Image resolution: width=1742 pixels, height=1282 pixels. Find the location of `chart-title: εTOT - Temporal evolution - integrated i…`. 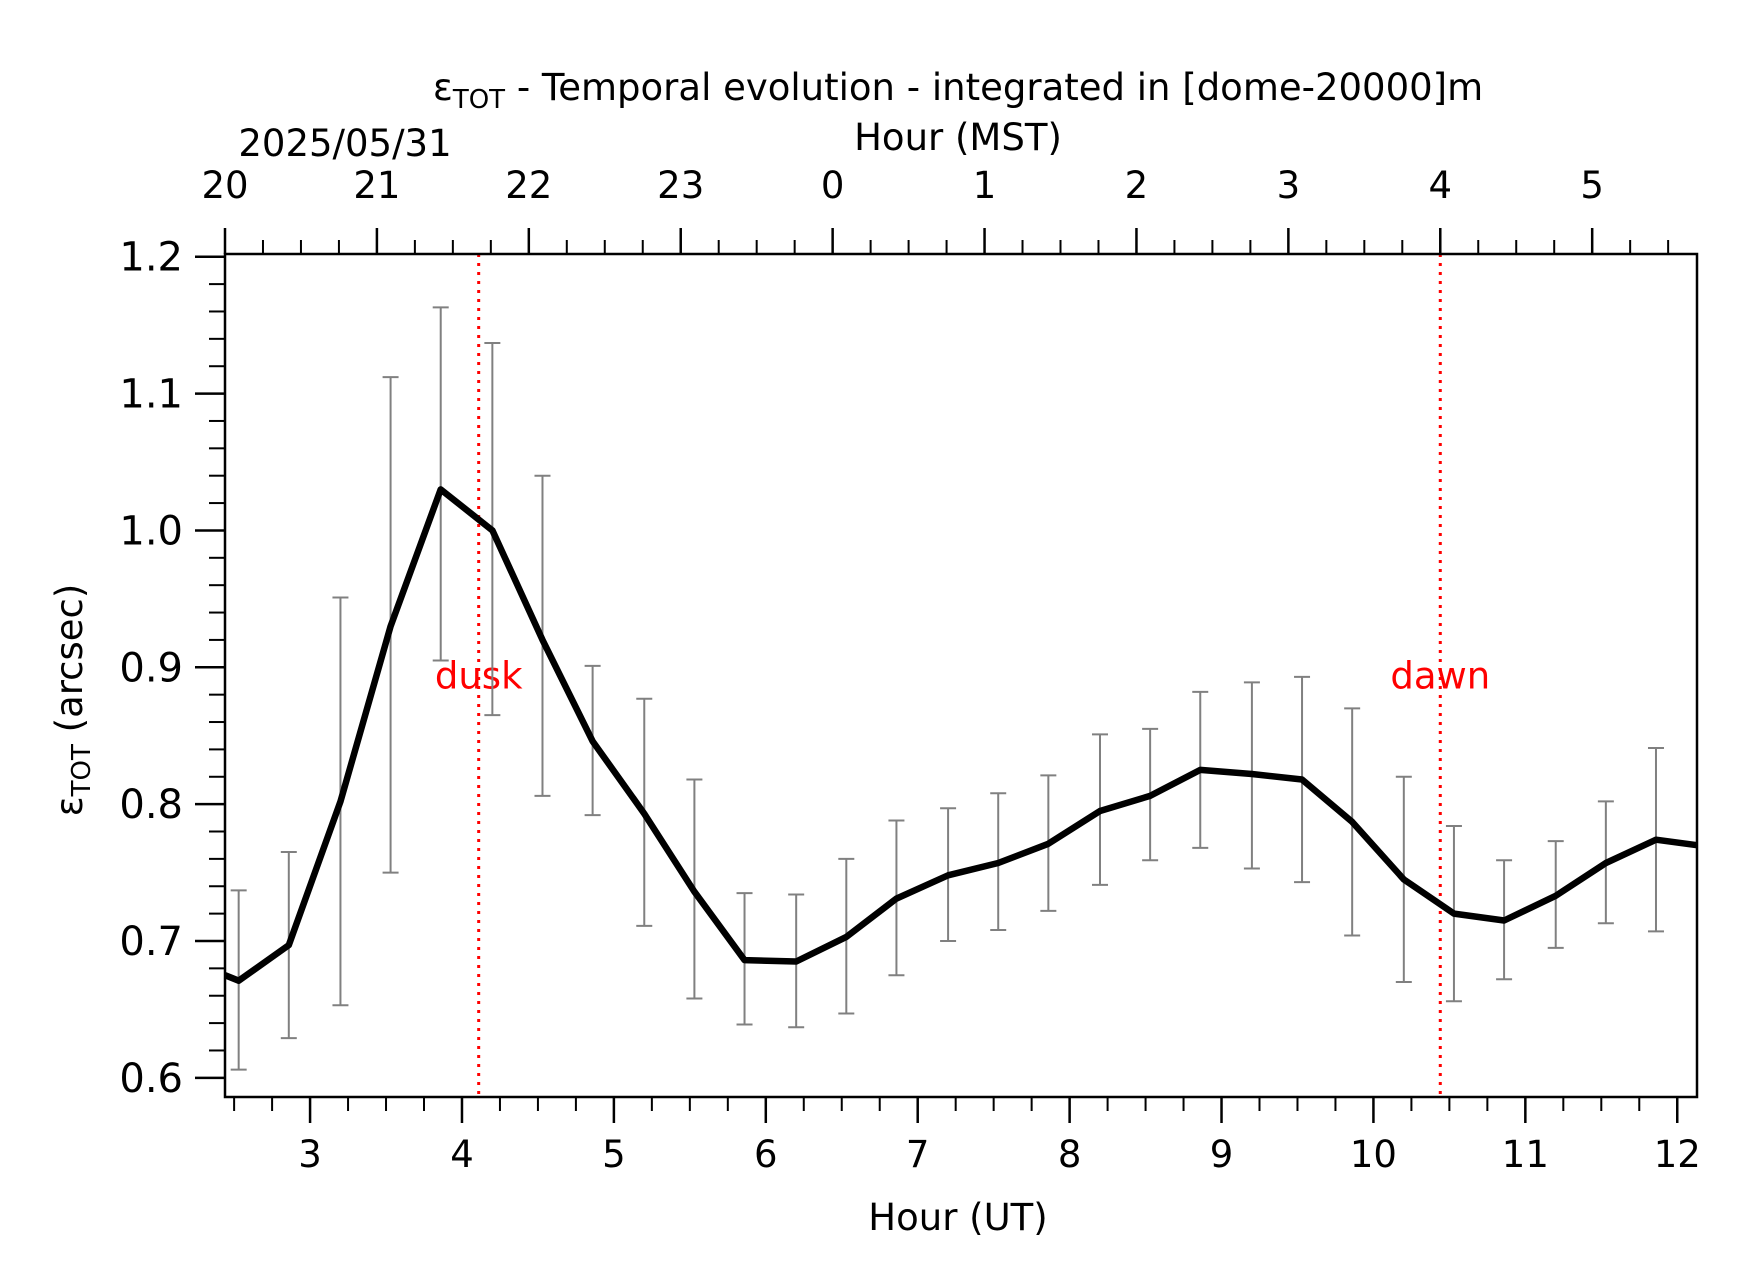

chart-title: εTOT - Temporal evolution - integrated i… is located at coordinates (958, 90).